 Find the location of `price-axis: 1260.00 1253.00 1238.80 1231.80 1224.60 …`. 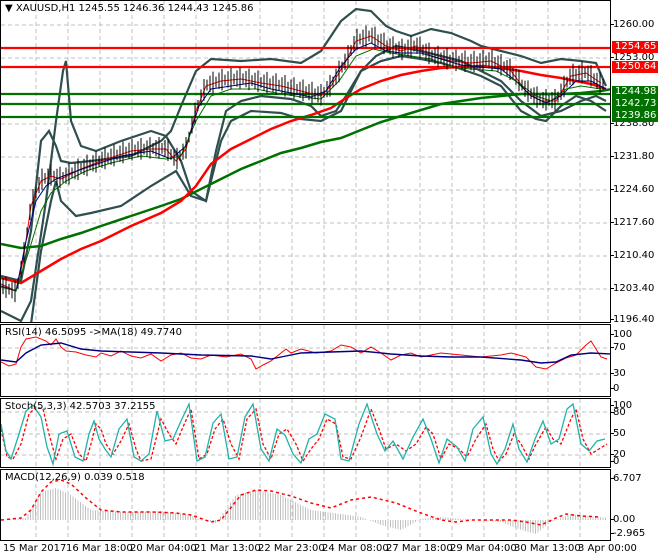

price-axis: 1260.00 1253.00 1238.80 1231.80 1224.60 … is located at coordinates (635, 162).